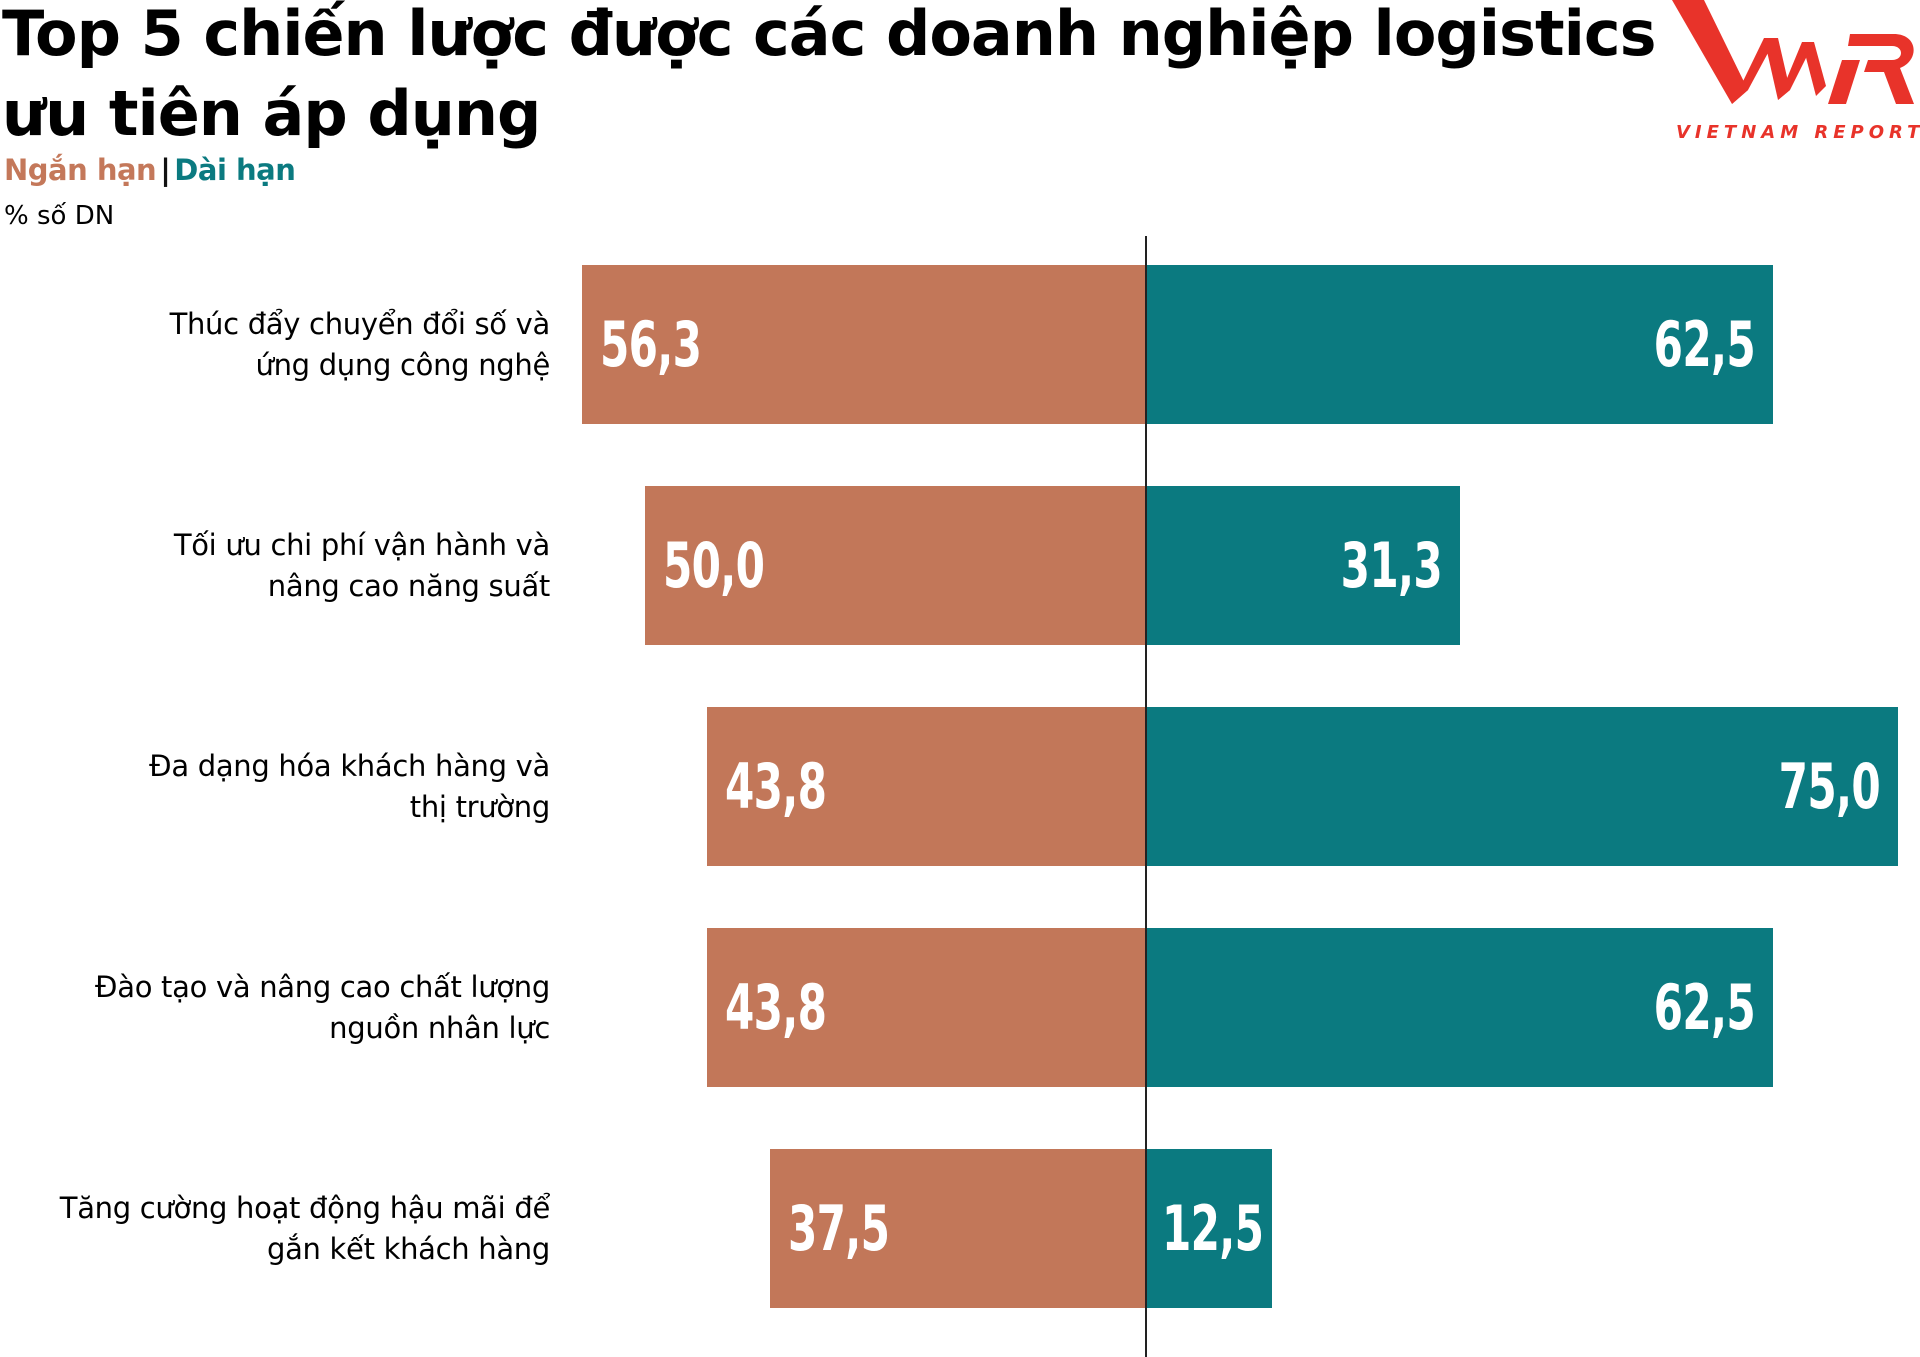  What do you see at coordinates (349, 765) in the screenshot?
I see `category-label-line1: Đa dạng hóa khách hàng và` at bounding box center [349, 765].